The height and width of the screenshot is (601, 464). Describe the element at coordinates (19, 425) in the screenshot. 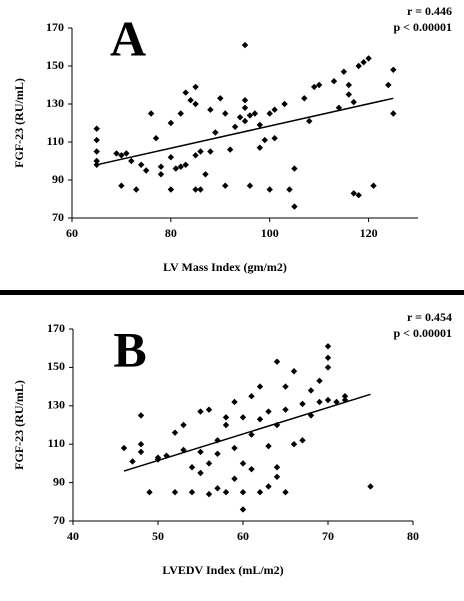

I see `y-axis-label: FGF-23 (RU/mL)` at that location.